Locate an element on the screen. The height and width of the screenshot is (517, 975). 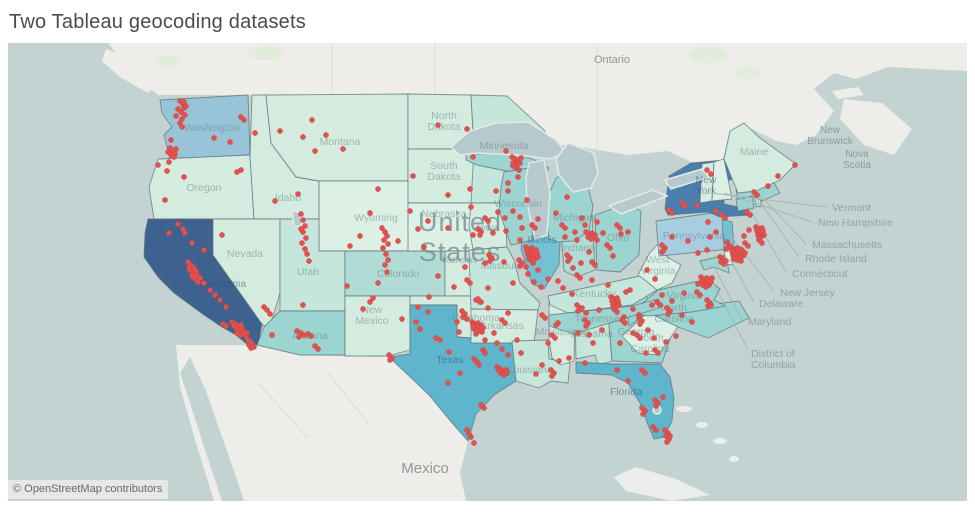
state-NC is located at coordinates (688, 319).